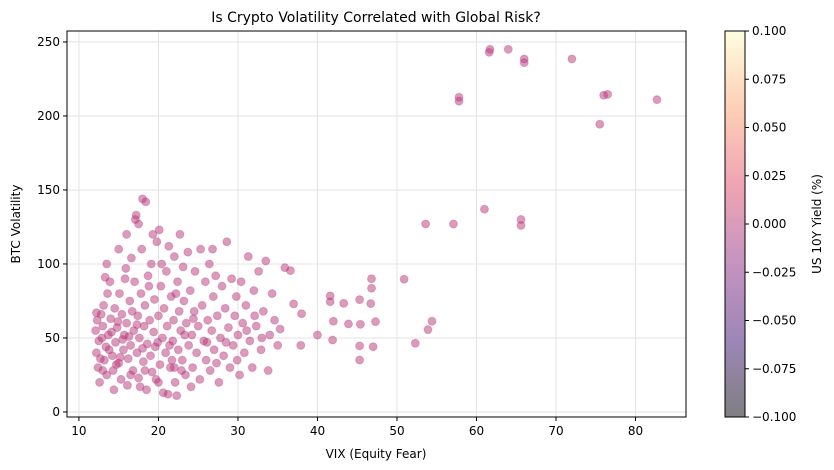 The height and width of the screenshot is (470, 834). Describe the element at coordinates (817, 224) in the screenshot. I see `colorbar-label: US 10Y Yield (%)` at that location.